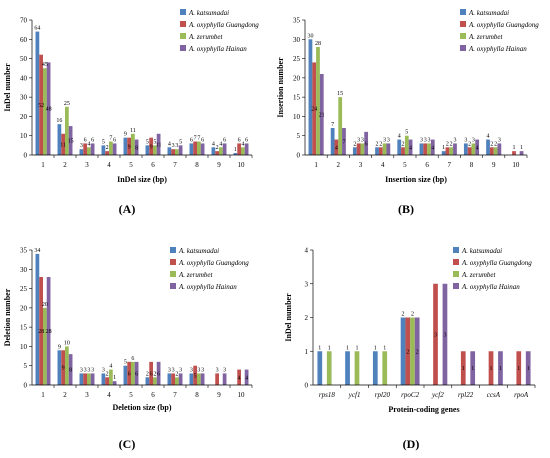 The image size is (550, 458). What do you see at coordinates (219, 395) in the screenshot?
I see `x-tick-label: 9` at bounding box center [219, 395].